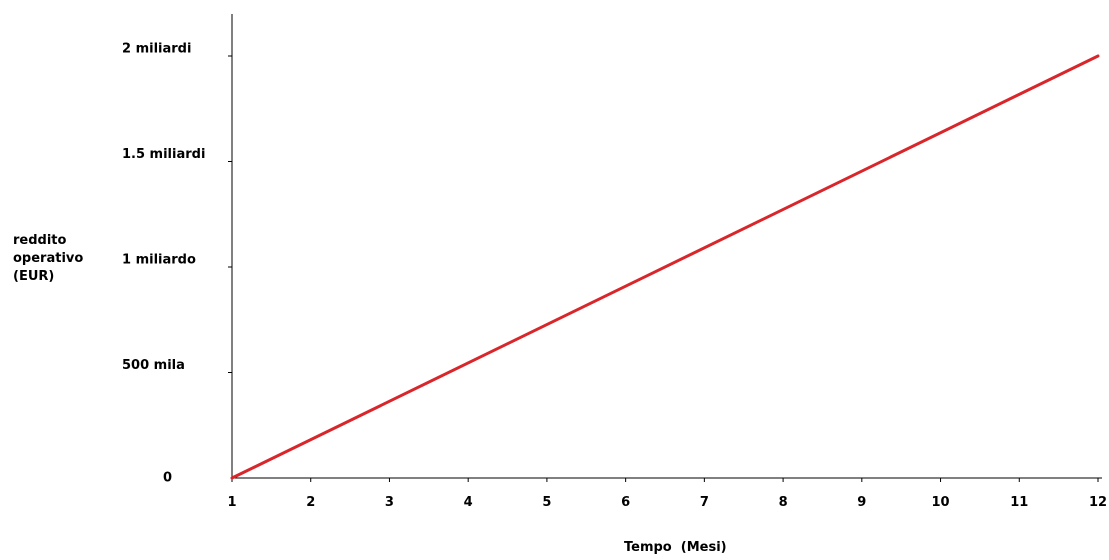 This screenshot has height=560, width=1109. What do you see at coordinates (704, 502) in the screenshot?
I see `x-tick-label: 7` at bounding box center [704, 502].